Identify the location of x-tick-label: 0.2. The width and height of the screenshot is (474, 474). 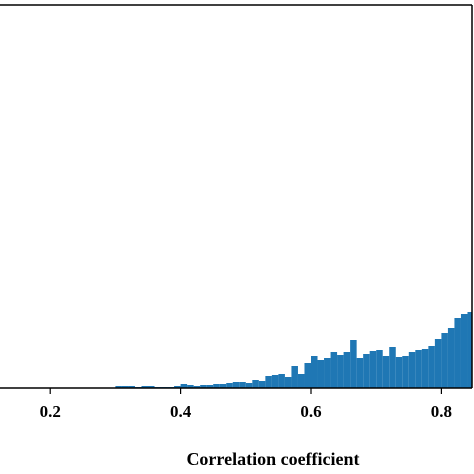
(50, 411).